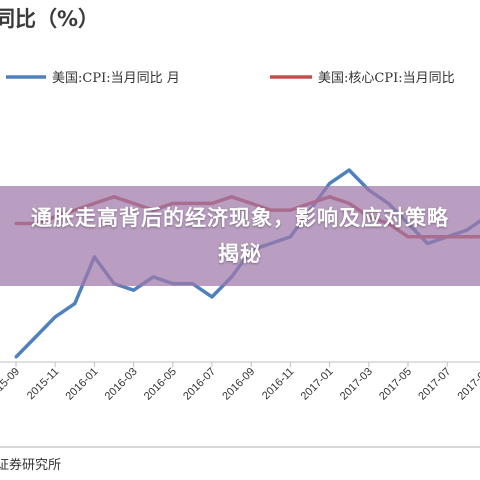 This screenshot has height=480, width=480. I want to click on x-tick-label-2016-05: 2016-05, so click(160, 384).